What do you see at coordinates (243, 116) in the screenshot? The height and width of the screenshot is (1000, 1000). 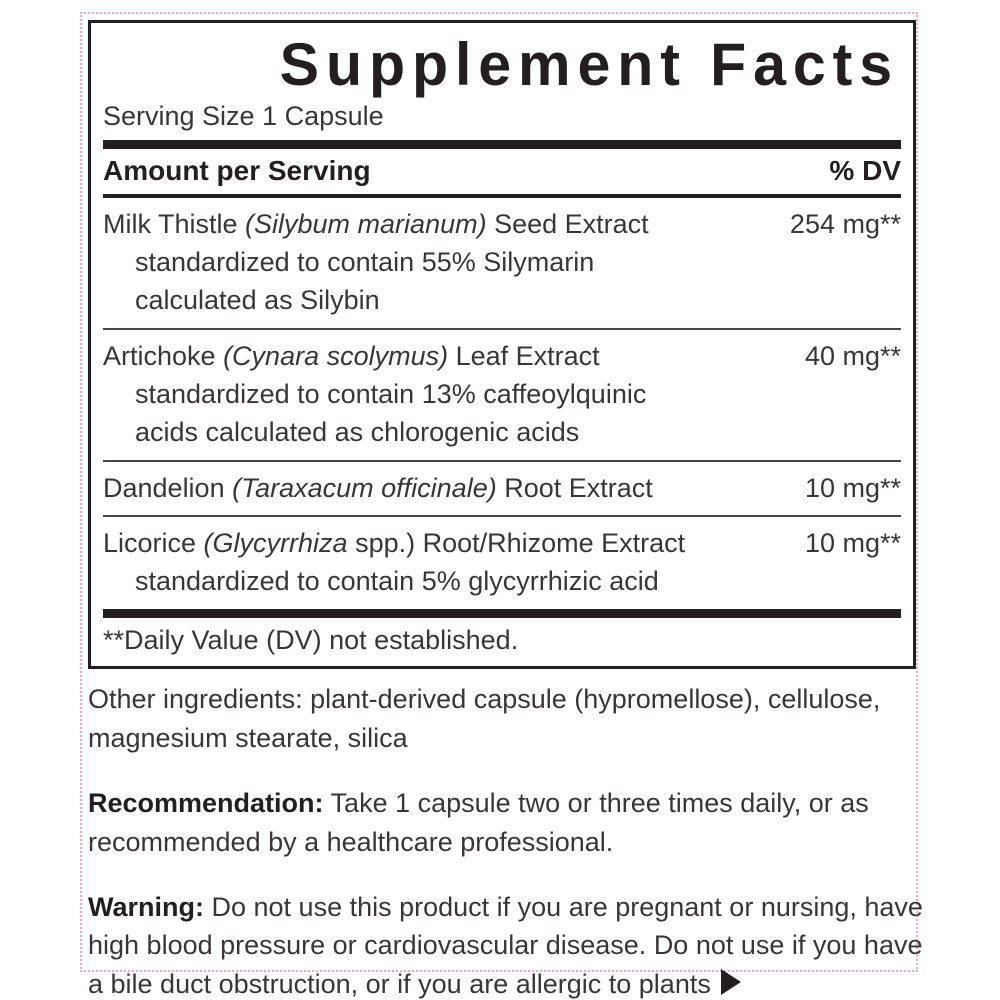 I see `serving-size-text: Serving Size 1 Capsule` at bounding box center [243, 116].